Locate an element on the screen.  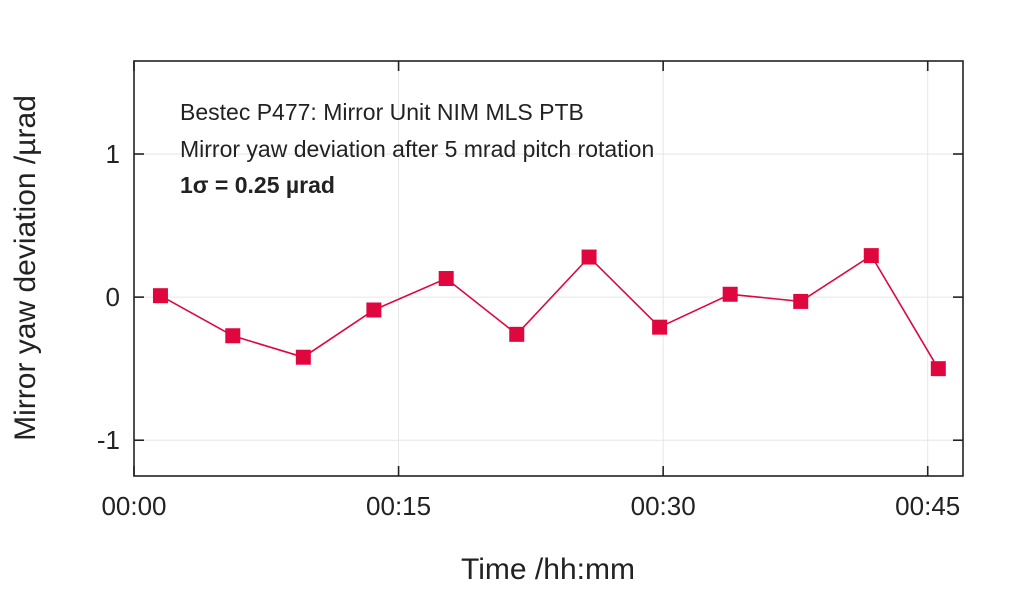
y-tick-label: 0 is located at coordinates (113, 297).